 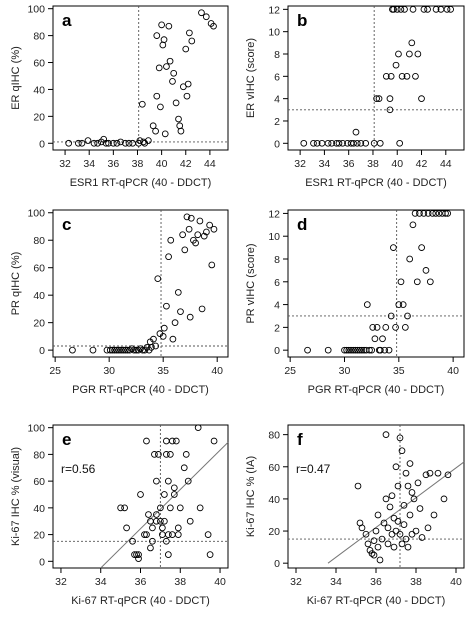 What do you see at coordinates (376, 601) in the screenshot?
I see `x-axis-label: Ki-67 RT-qPCR (40 - DDCT)` at bounding box center [376, 601].